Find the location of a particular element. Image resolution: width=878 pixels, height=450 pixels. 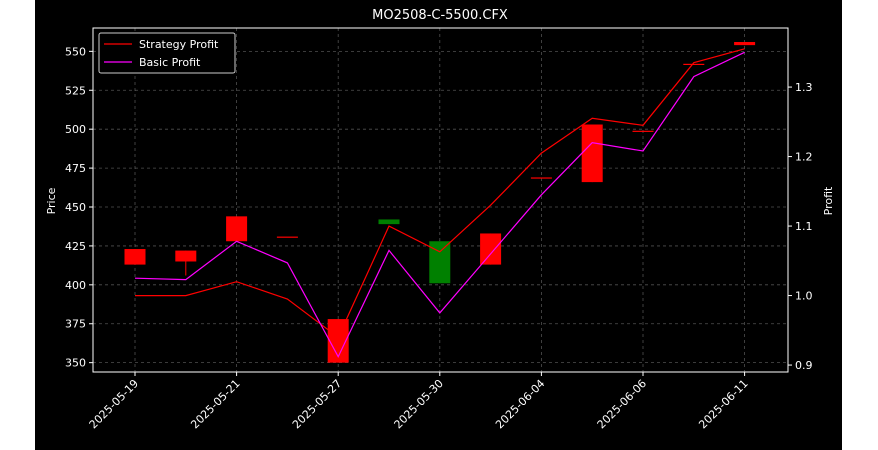

y-tick-label-left: 475 is located at coordinates (75, 168).